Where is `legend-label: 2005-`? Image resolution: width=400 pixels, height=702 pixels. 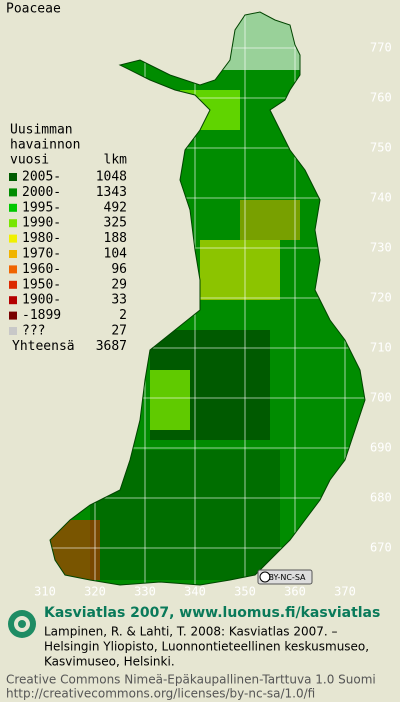
legend-label: 2005- is located at coordinates (41, 177).